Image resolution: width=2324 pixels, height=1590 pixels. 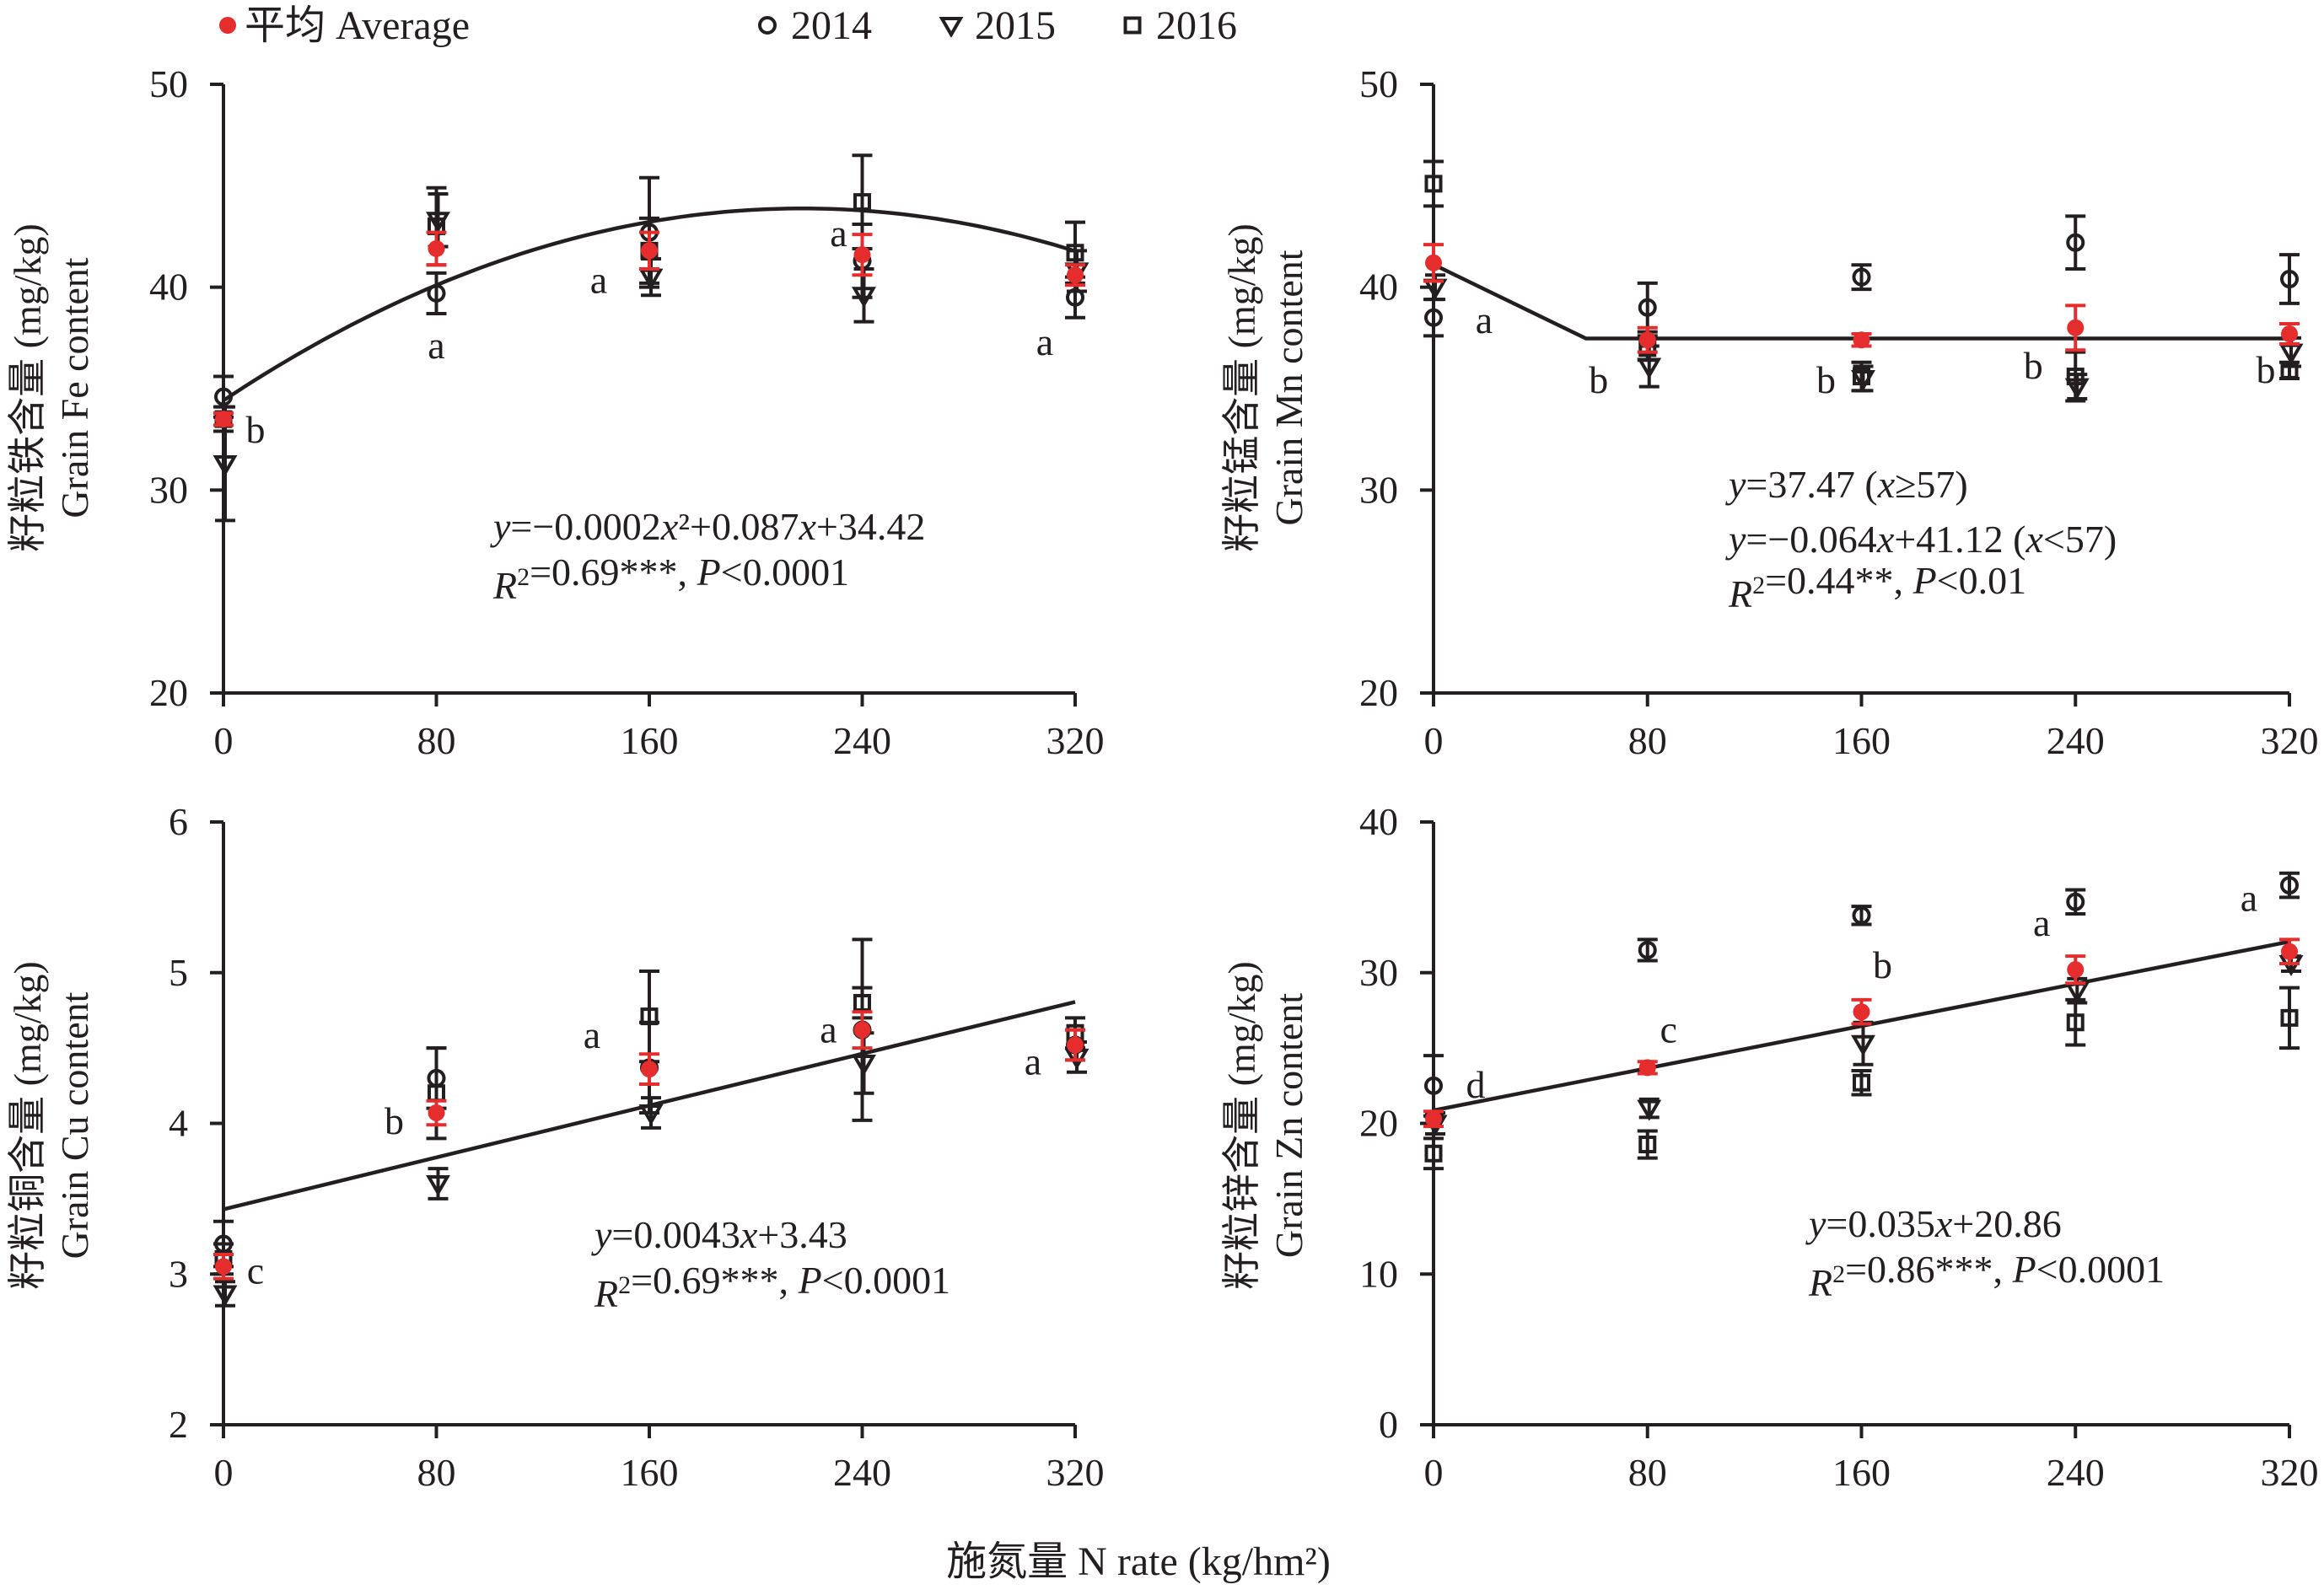 I want to click on y-axis-label-cn: 籽粒铁含量 (mg/kg), so click(x=28, y=387).